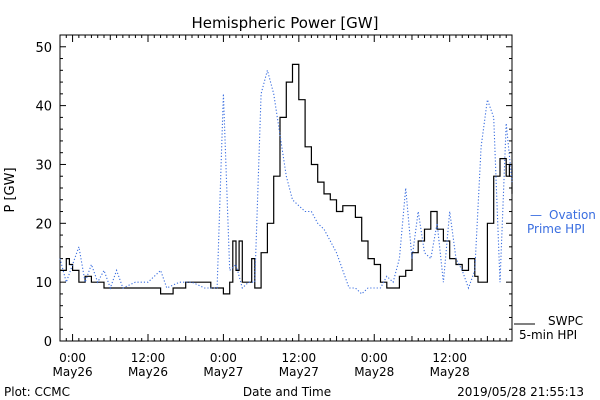 This screenshot has width=600, height=400. Describe the element at coordinates (556, 229) in the screenshot. I see `legend-ovation-line2: Prime HPI` at that location.